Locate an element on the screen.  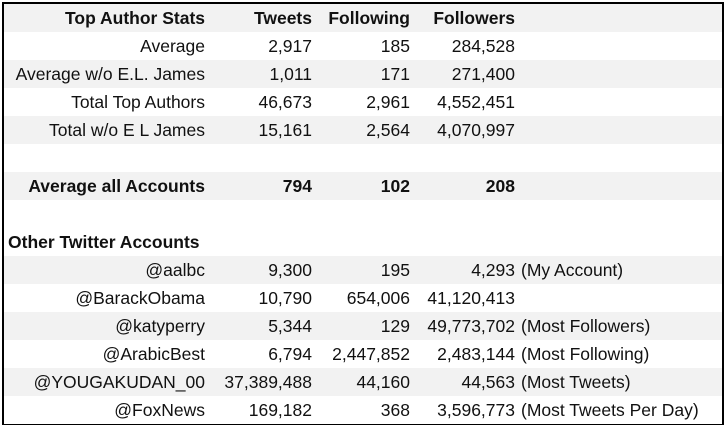
header-tweets: Tweets is located at coordinates (282, 18).